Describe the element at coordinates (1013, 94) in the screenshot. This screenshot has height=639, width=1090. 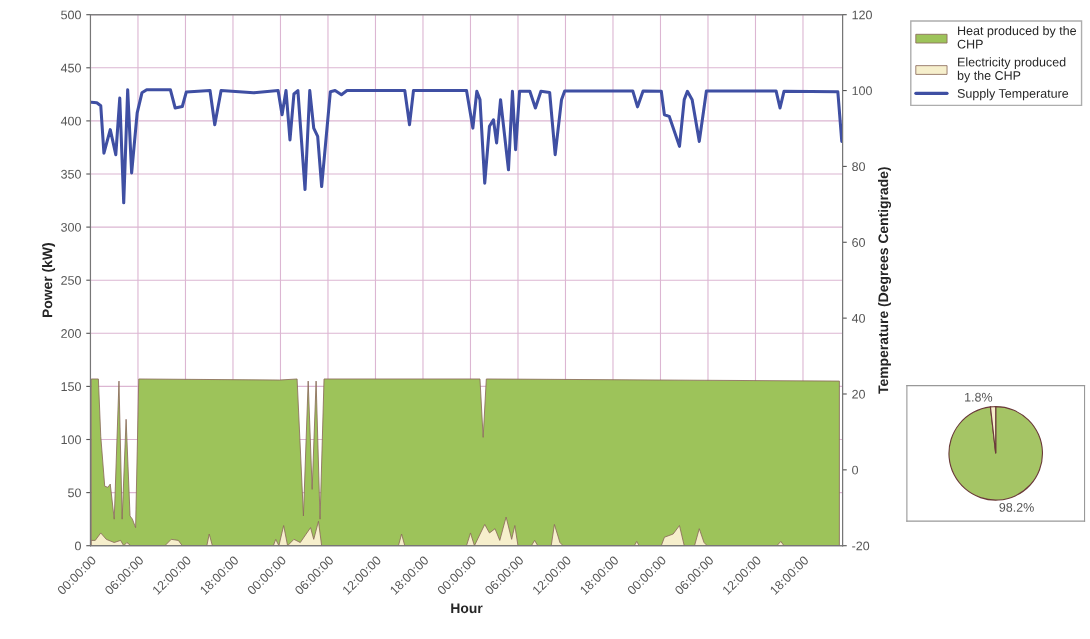
I see `legend-label: Supply Temperature` at that location.